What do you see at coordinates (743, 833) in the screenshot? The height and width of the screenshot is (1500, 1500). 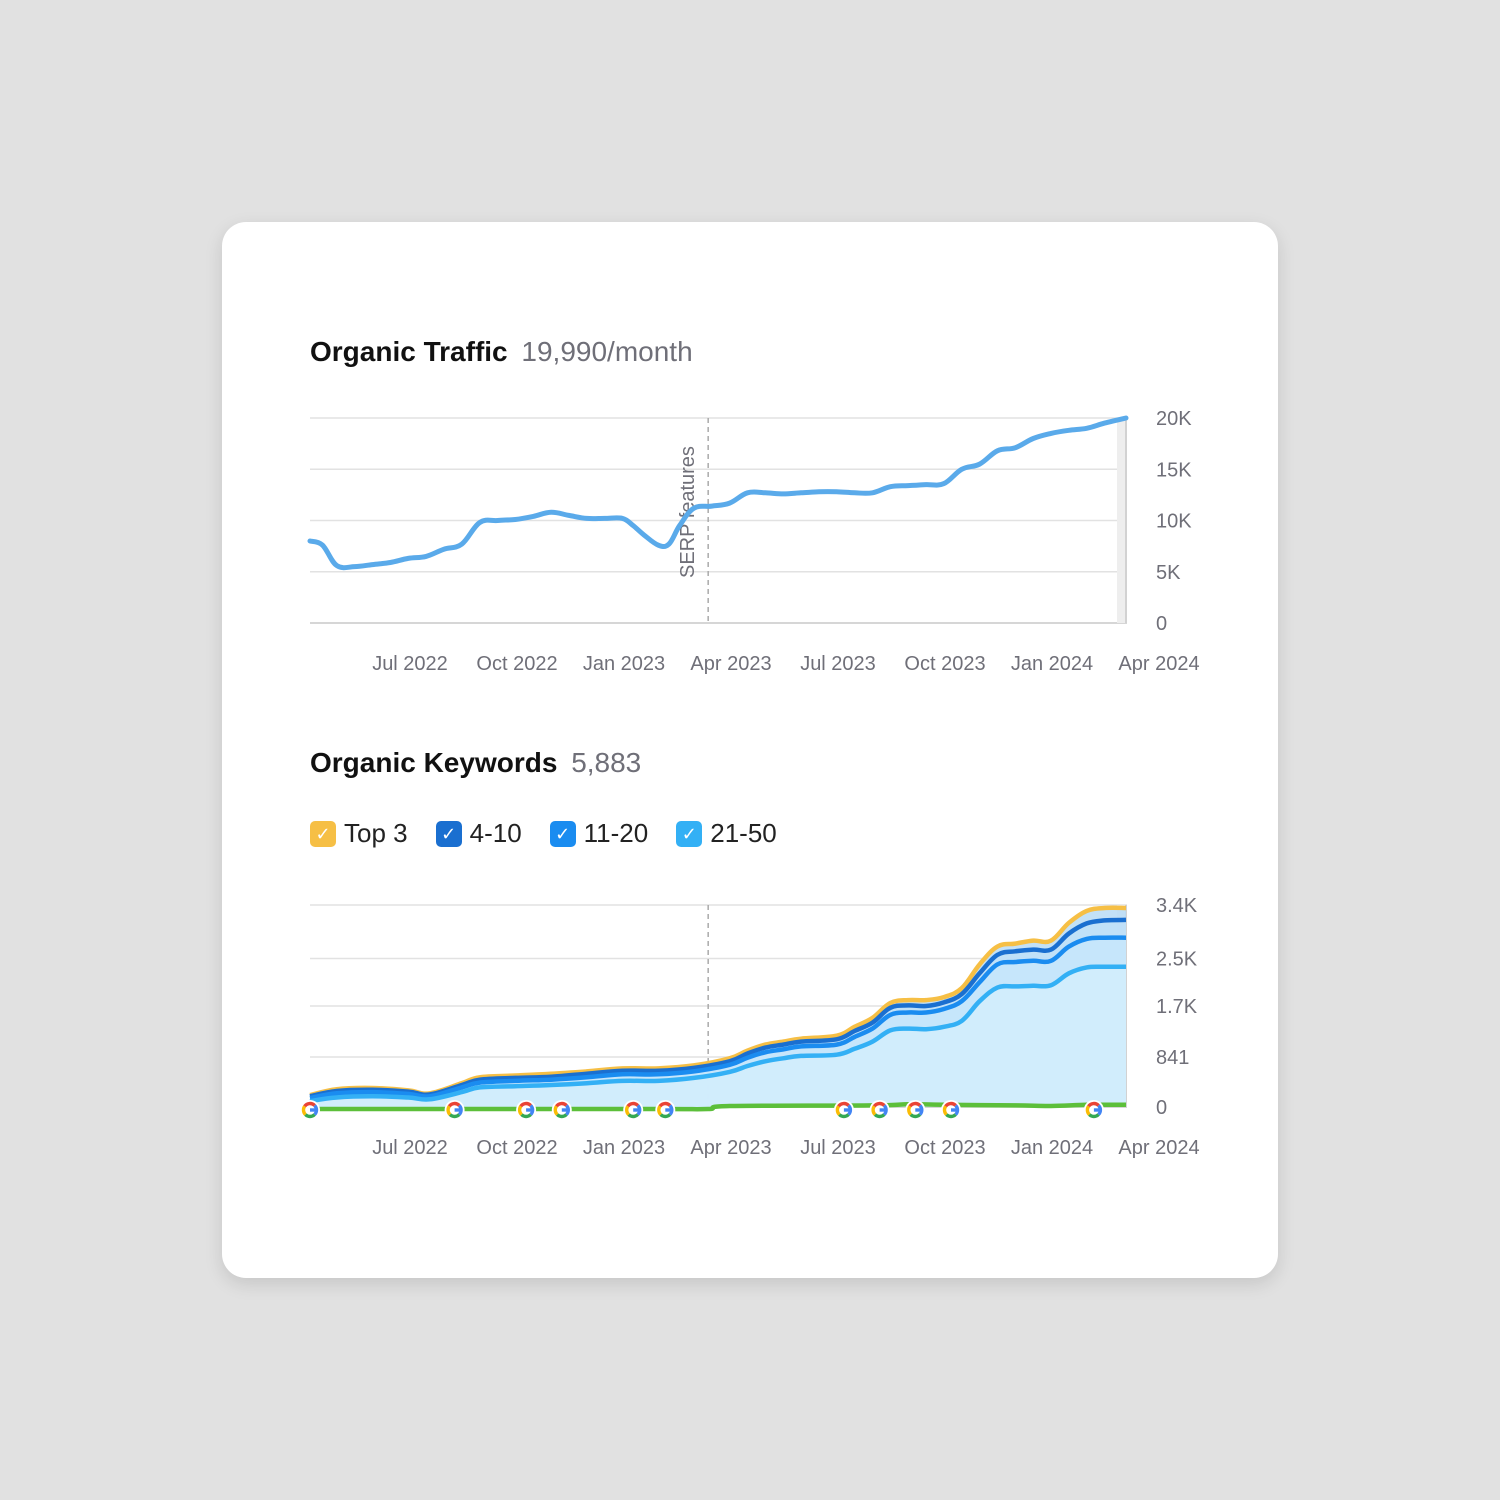 I see `legend-label: 21-50` at bounding box center [743, 833].